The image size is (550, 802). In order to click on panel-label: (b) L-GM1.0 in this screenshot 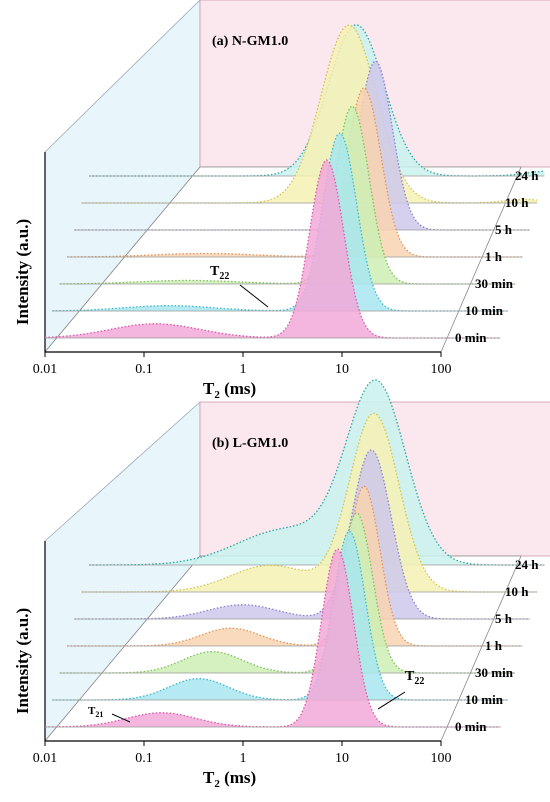, I will do `click(250, 443)`.